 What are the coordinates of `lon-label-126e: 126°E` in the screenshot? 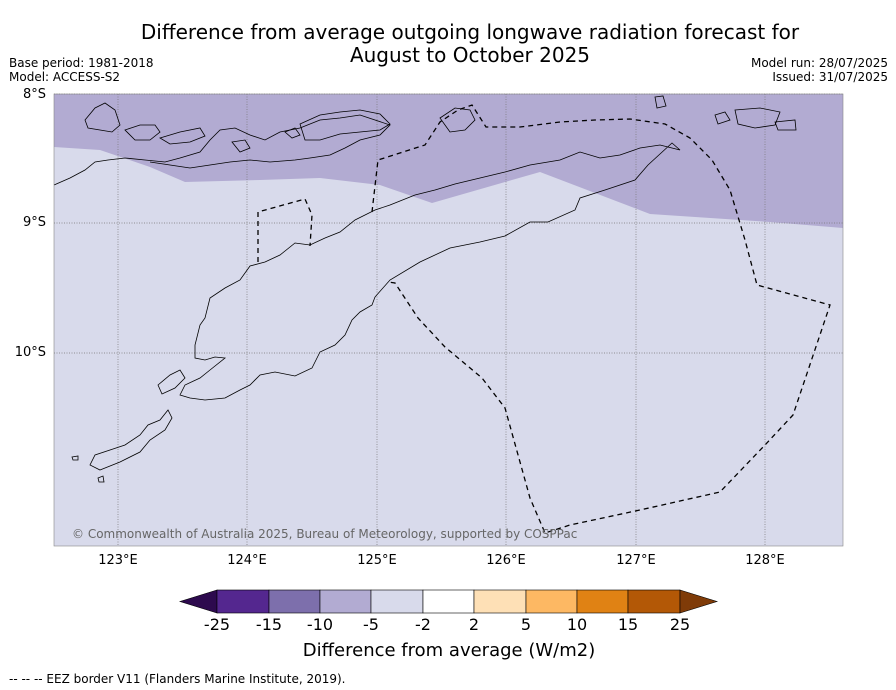 It's located at (506, 560).